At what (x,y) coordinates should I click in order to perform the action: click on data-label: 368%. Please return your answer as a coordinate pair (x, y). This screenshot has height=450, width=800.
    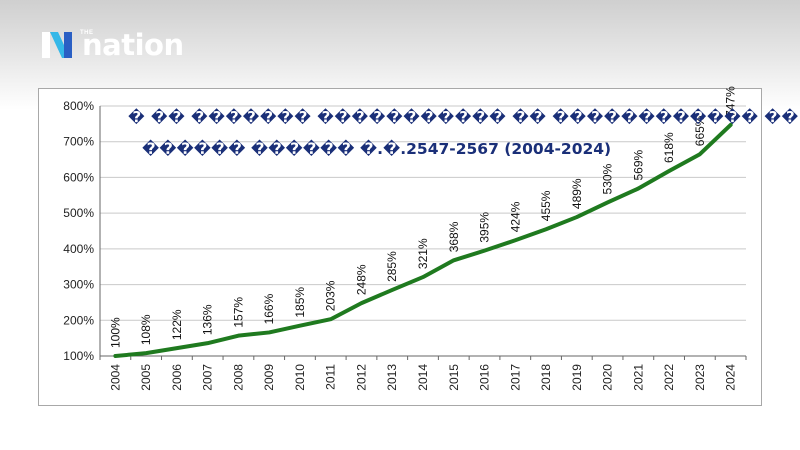
    Looking at the image, I should click on (454, 236).